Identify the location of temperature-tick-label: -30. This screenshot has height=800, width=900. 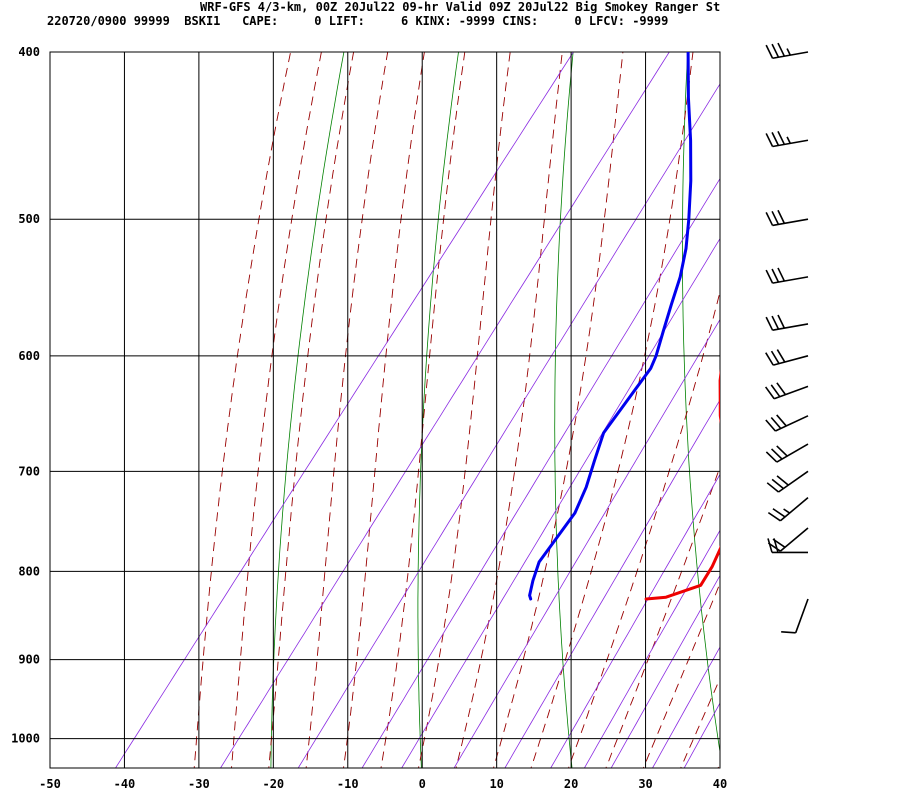
(199, 784).